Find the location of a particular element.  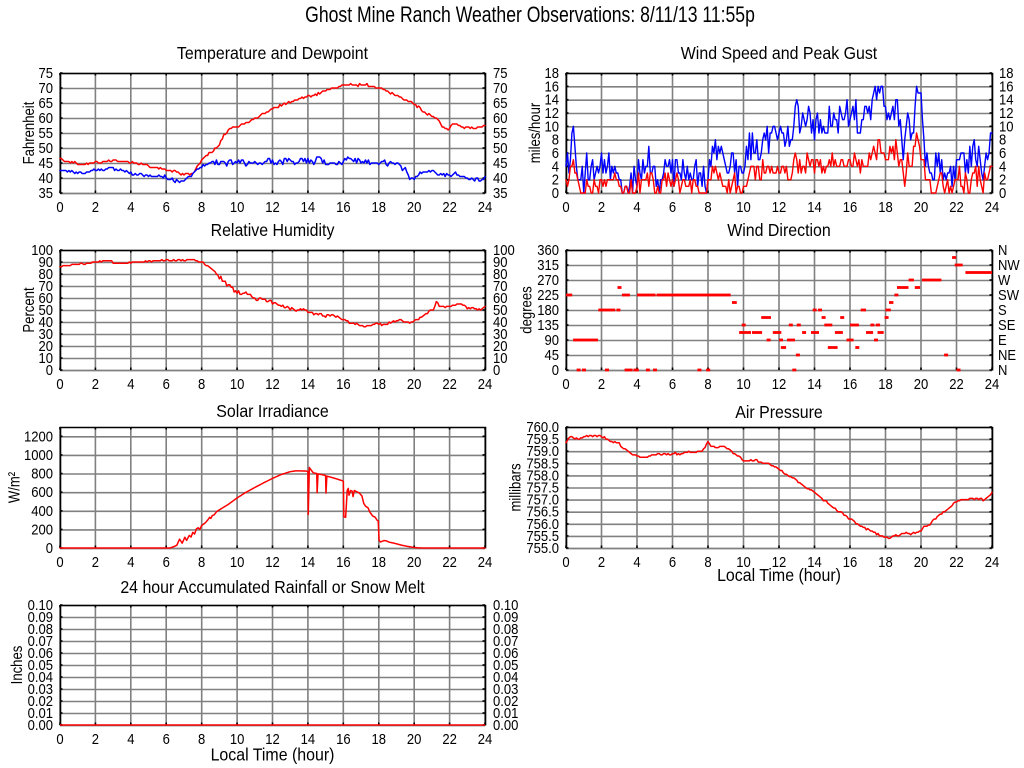

svg-text: 45 is located at coordinates (551, 354).